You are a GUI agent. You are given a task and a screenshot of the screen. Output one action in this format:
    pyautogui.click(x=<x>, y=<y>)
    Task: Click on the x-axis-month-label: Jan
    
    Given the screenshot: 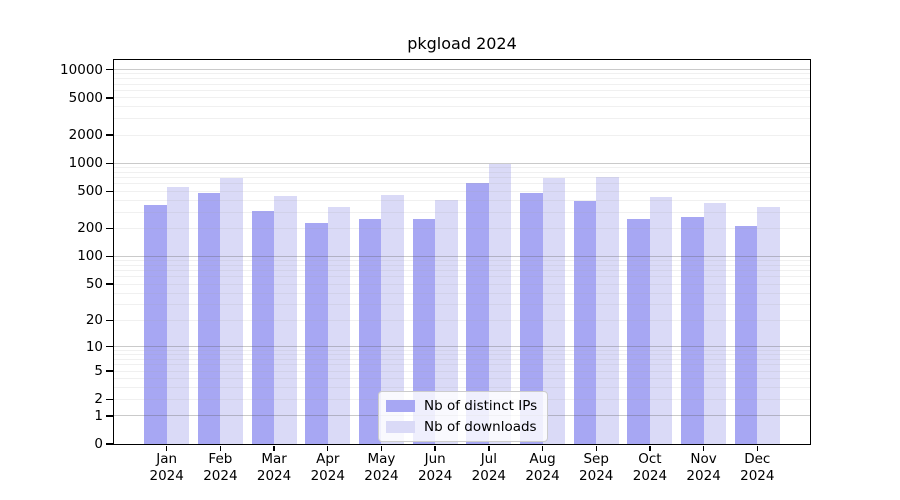 What is the action you would take?
    pyautogui.click(x=167, y=459)
    